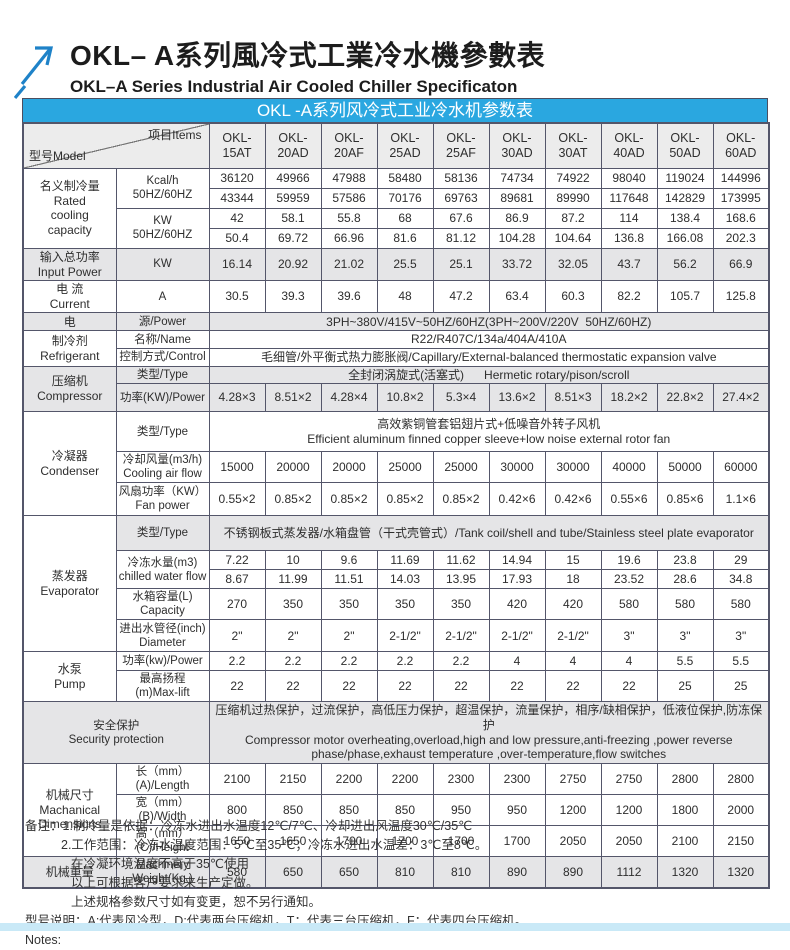 Image resolution: width=790 pixels, height=950 pixels. What do you see at coordinates (685, 145) in the screenshot?
I see `model-column-header: OKL- 50AD` at bounding box center [685, 145].